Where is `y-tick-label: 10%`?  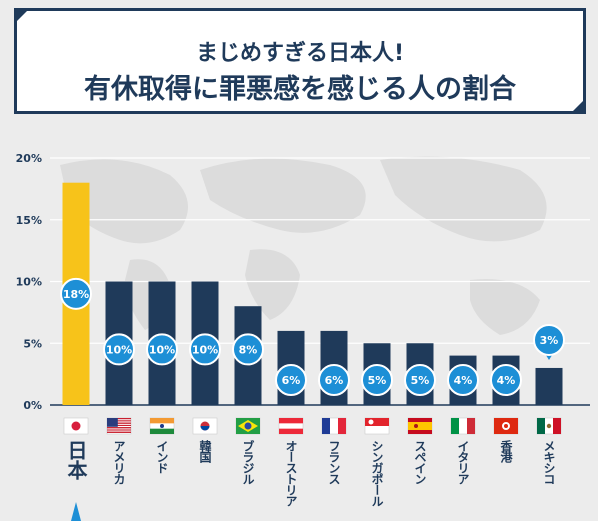 y-tick-label: 10% is located at coordinates (29, 282).